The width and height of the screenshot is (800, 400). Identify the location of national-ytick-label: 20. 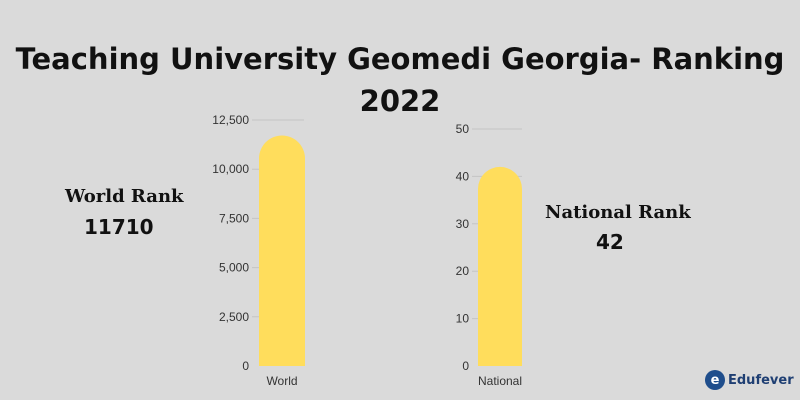
(463, 271).